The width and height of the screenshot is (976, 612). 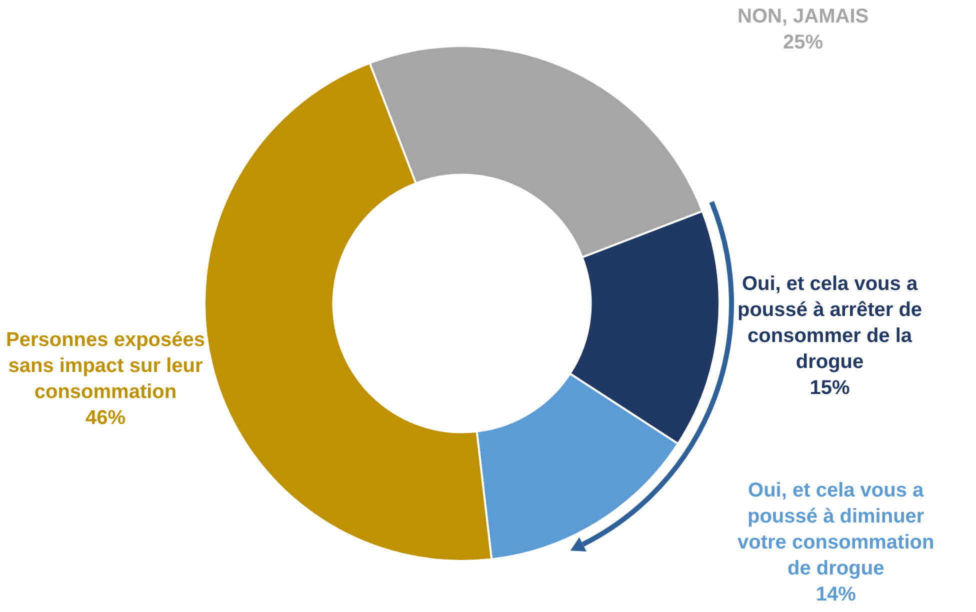 What do you see at coordinates (803, 43) in the screenshot?
I see `data-label: 25%` at bounding box center [803, 43].